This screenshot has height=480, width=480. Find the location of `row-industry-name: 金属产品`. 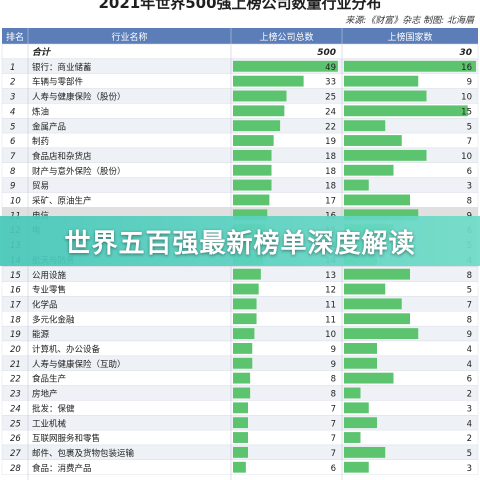

row-industry-name: 金属产品 is located at coordinates (49, 126).